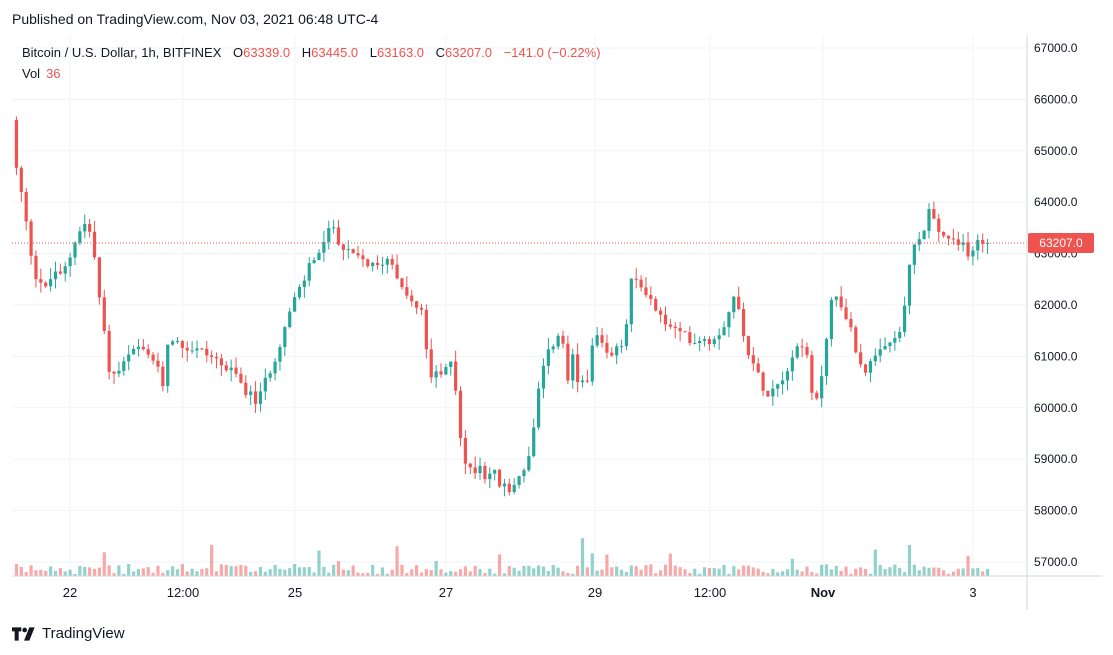  Describe the element at coordinates (1056, 408) in the screenshot. I see `price-tick-label: 60000.0` at that location.